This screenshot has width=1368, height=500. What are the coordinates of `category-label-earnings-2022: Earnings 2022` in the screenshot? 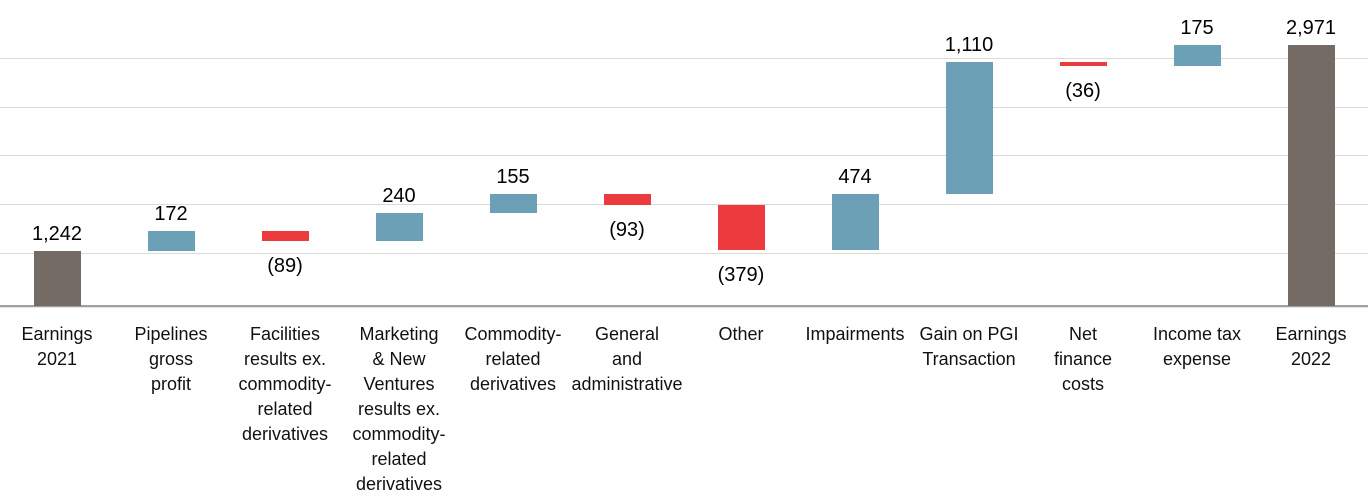 It's located at (1311, 346).